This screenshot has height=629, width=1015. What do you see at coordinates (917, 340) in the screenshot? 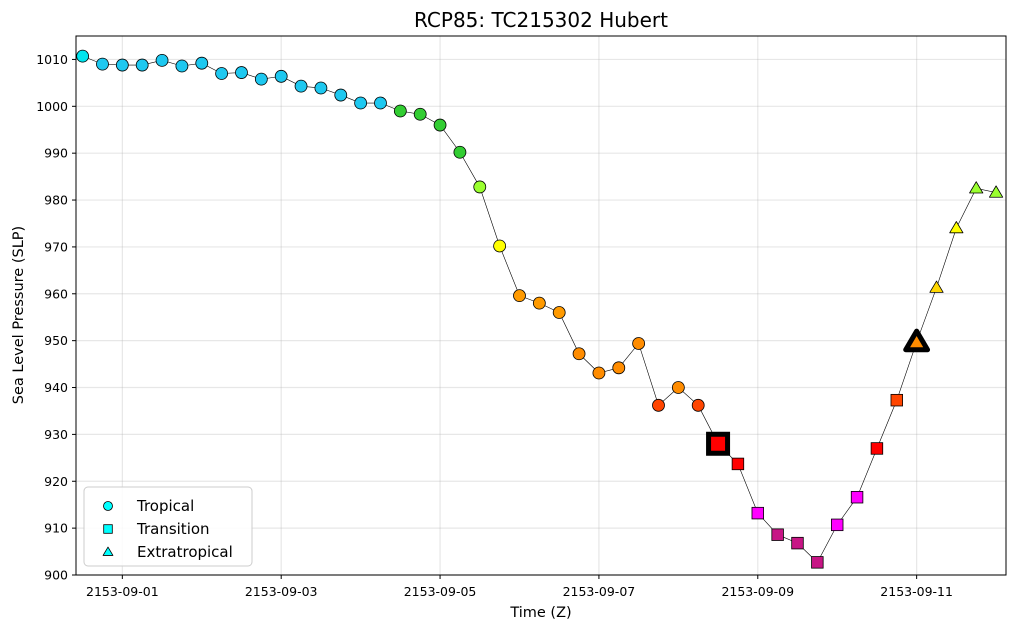
I see `extratropical-point-highlighted` at bounding box center [917, 340].